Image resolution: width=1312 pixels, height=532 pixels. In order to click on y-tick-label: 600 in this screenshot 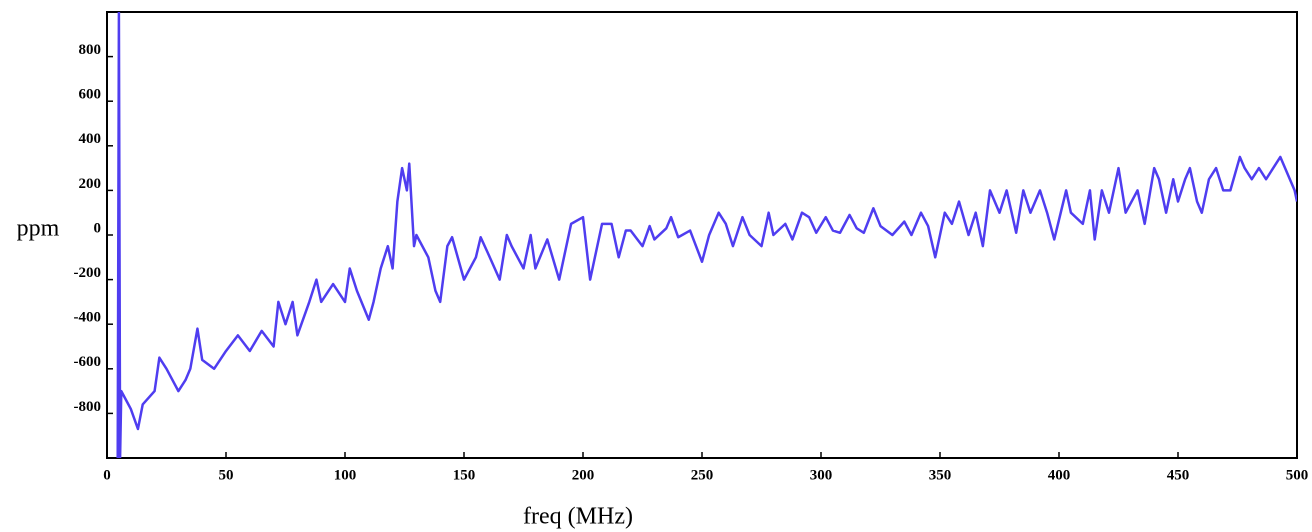, I will do `click(90, 95)`.